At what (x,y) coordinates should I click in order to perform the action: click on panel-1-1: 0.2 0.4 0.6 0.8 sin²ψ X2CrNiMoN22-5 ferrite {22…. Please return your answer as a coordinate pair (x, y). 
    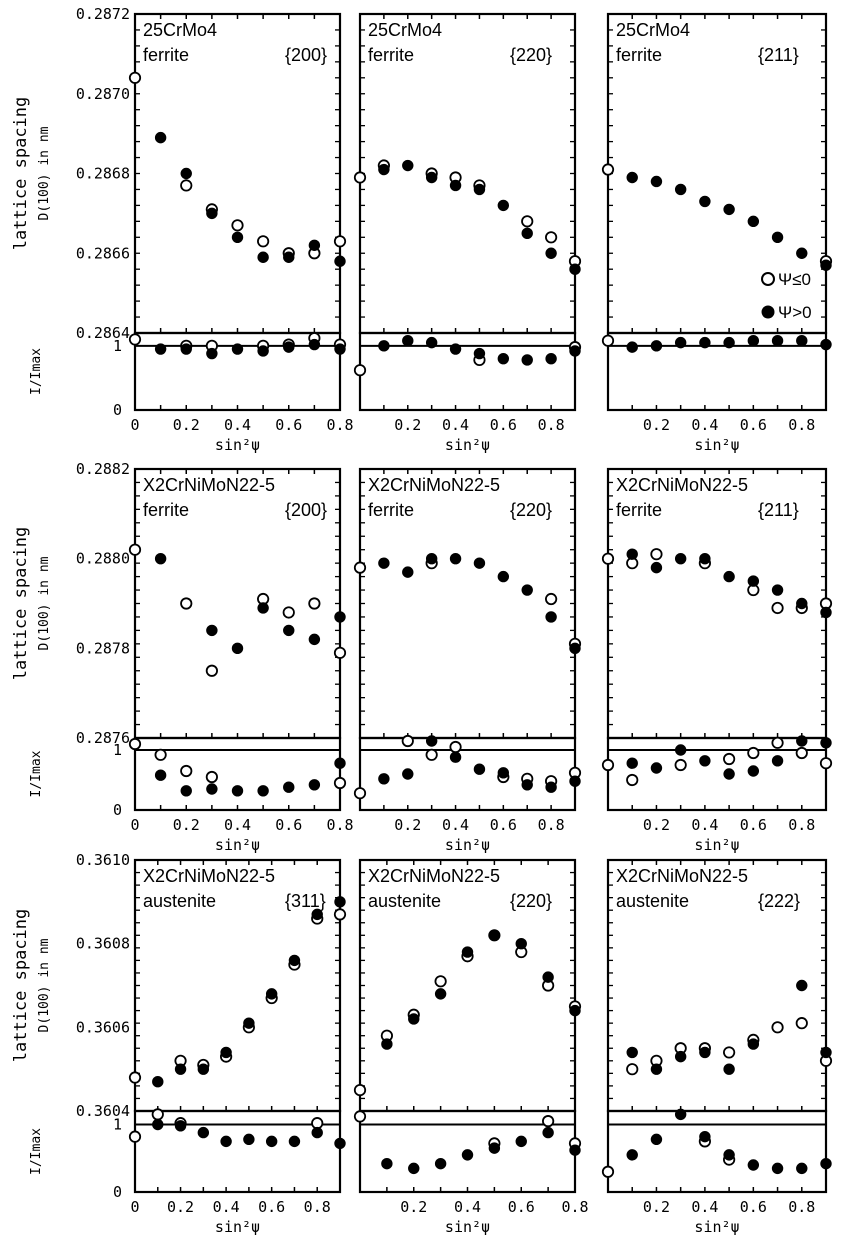
    Looking at the image, I should click on (467, 660).